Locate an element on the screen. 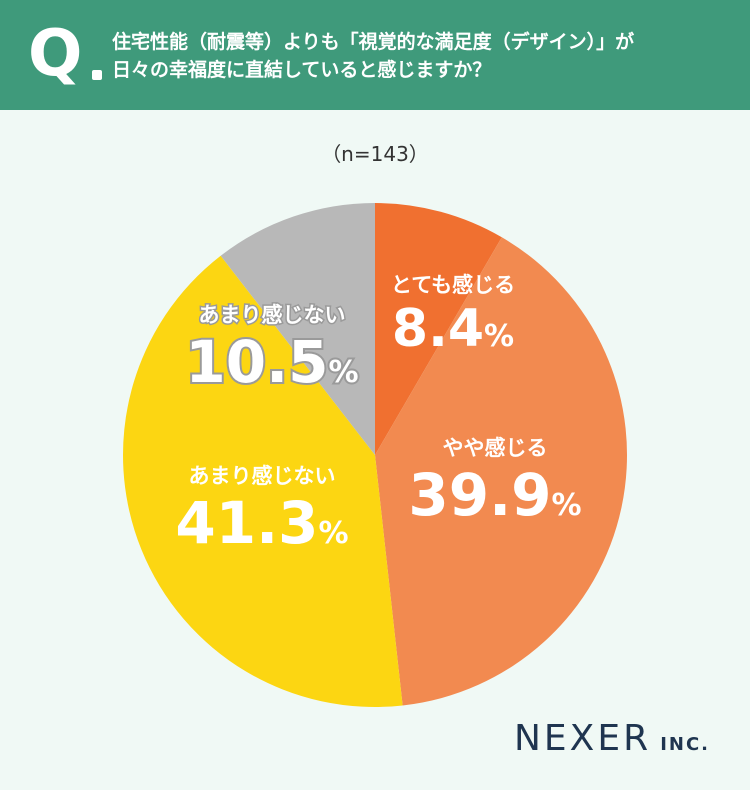  question-line-2: 日々の幸福度に直結していると感じますか？ is located at coordinates (302, 70).